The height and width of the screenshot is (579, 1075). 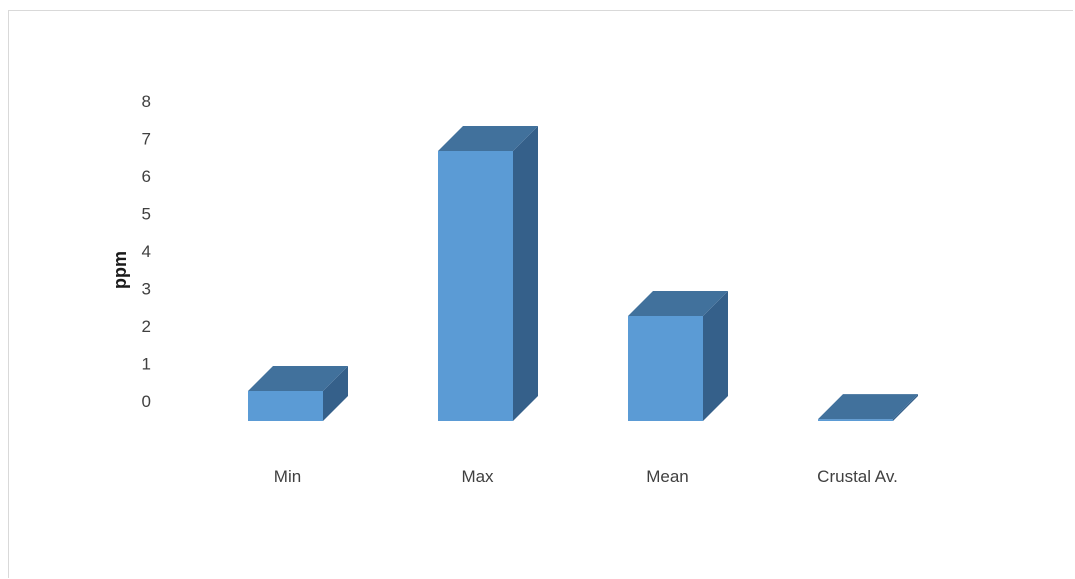 What do you see at coordinates (287, 476) in the screenshot?
I see `x-category-label: Min` at bounding box center [287, 476].